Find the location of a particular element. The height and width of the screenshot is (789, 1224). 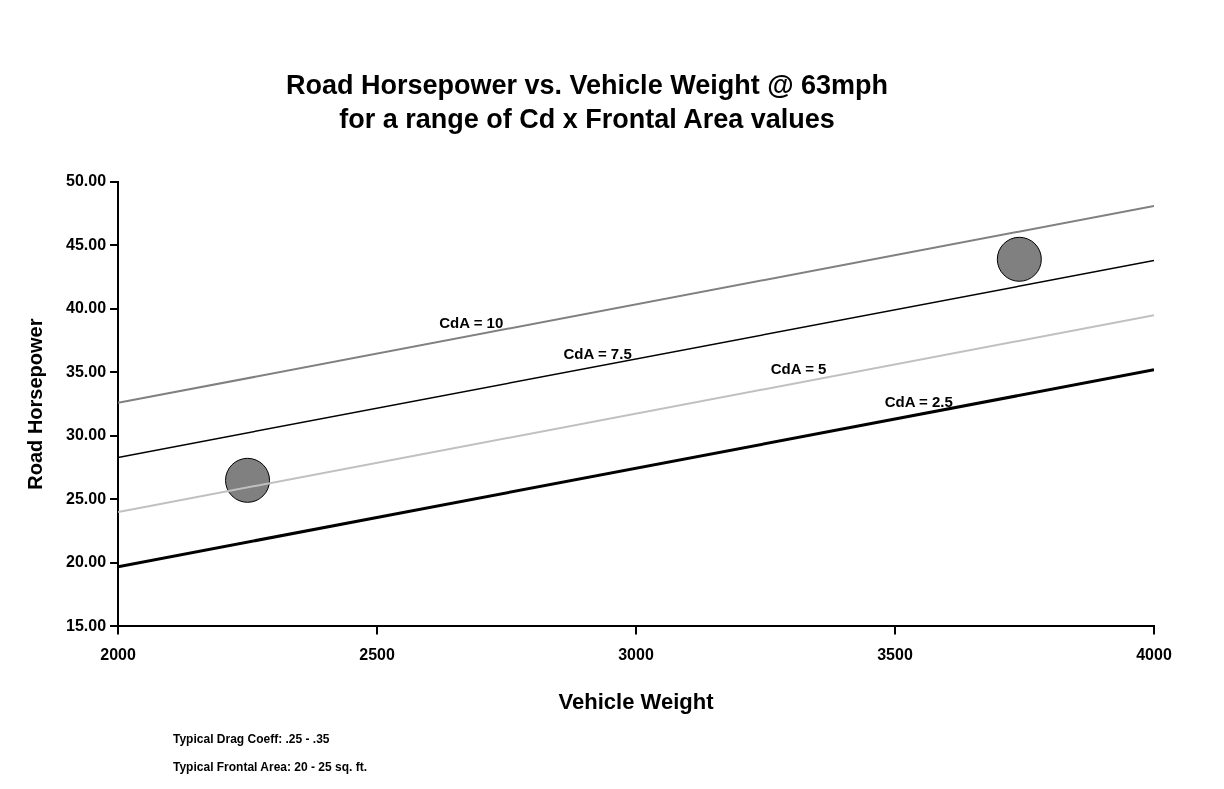

series-label: CdA = 2.5 is located at coordinates (918, 401).